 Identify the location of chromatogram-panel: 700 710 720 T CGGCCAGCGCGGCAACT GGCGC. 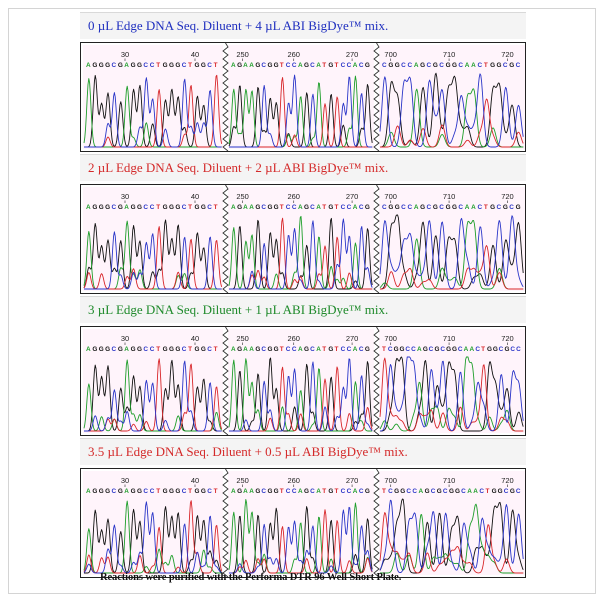
(452, 523).